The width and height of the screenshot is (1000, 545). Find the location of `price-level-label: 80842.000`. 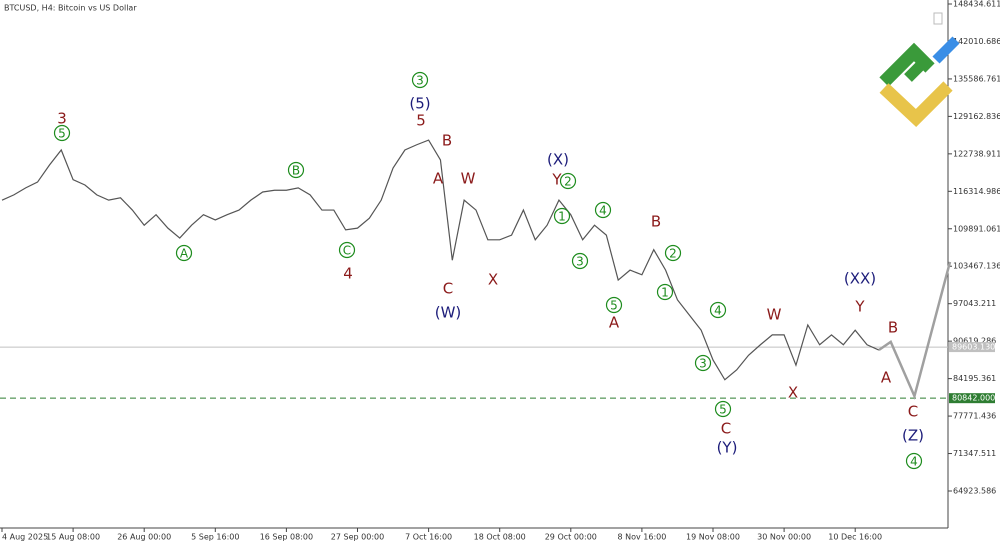

price-level-label: 80842.000 is located at coordinates (973, 398).